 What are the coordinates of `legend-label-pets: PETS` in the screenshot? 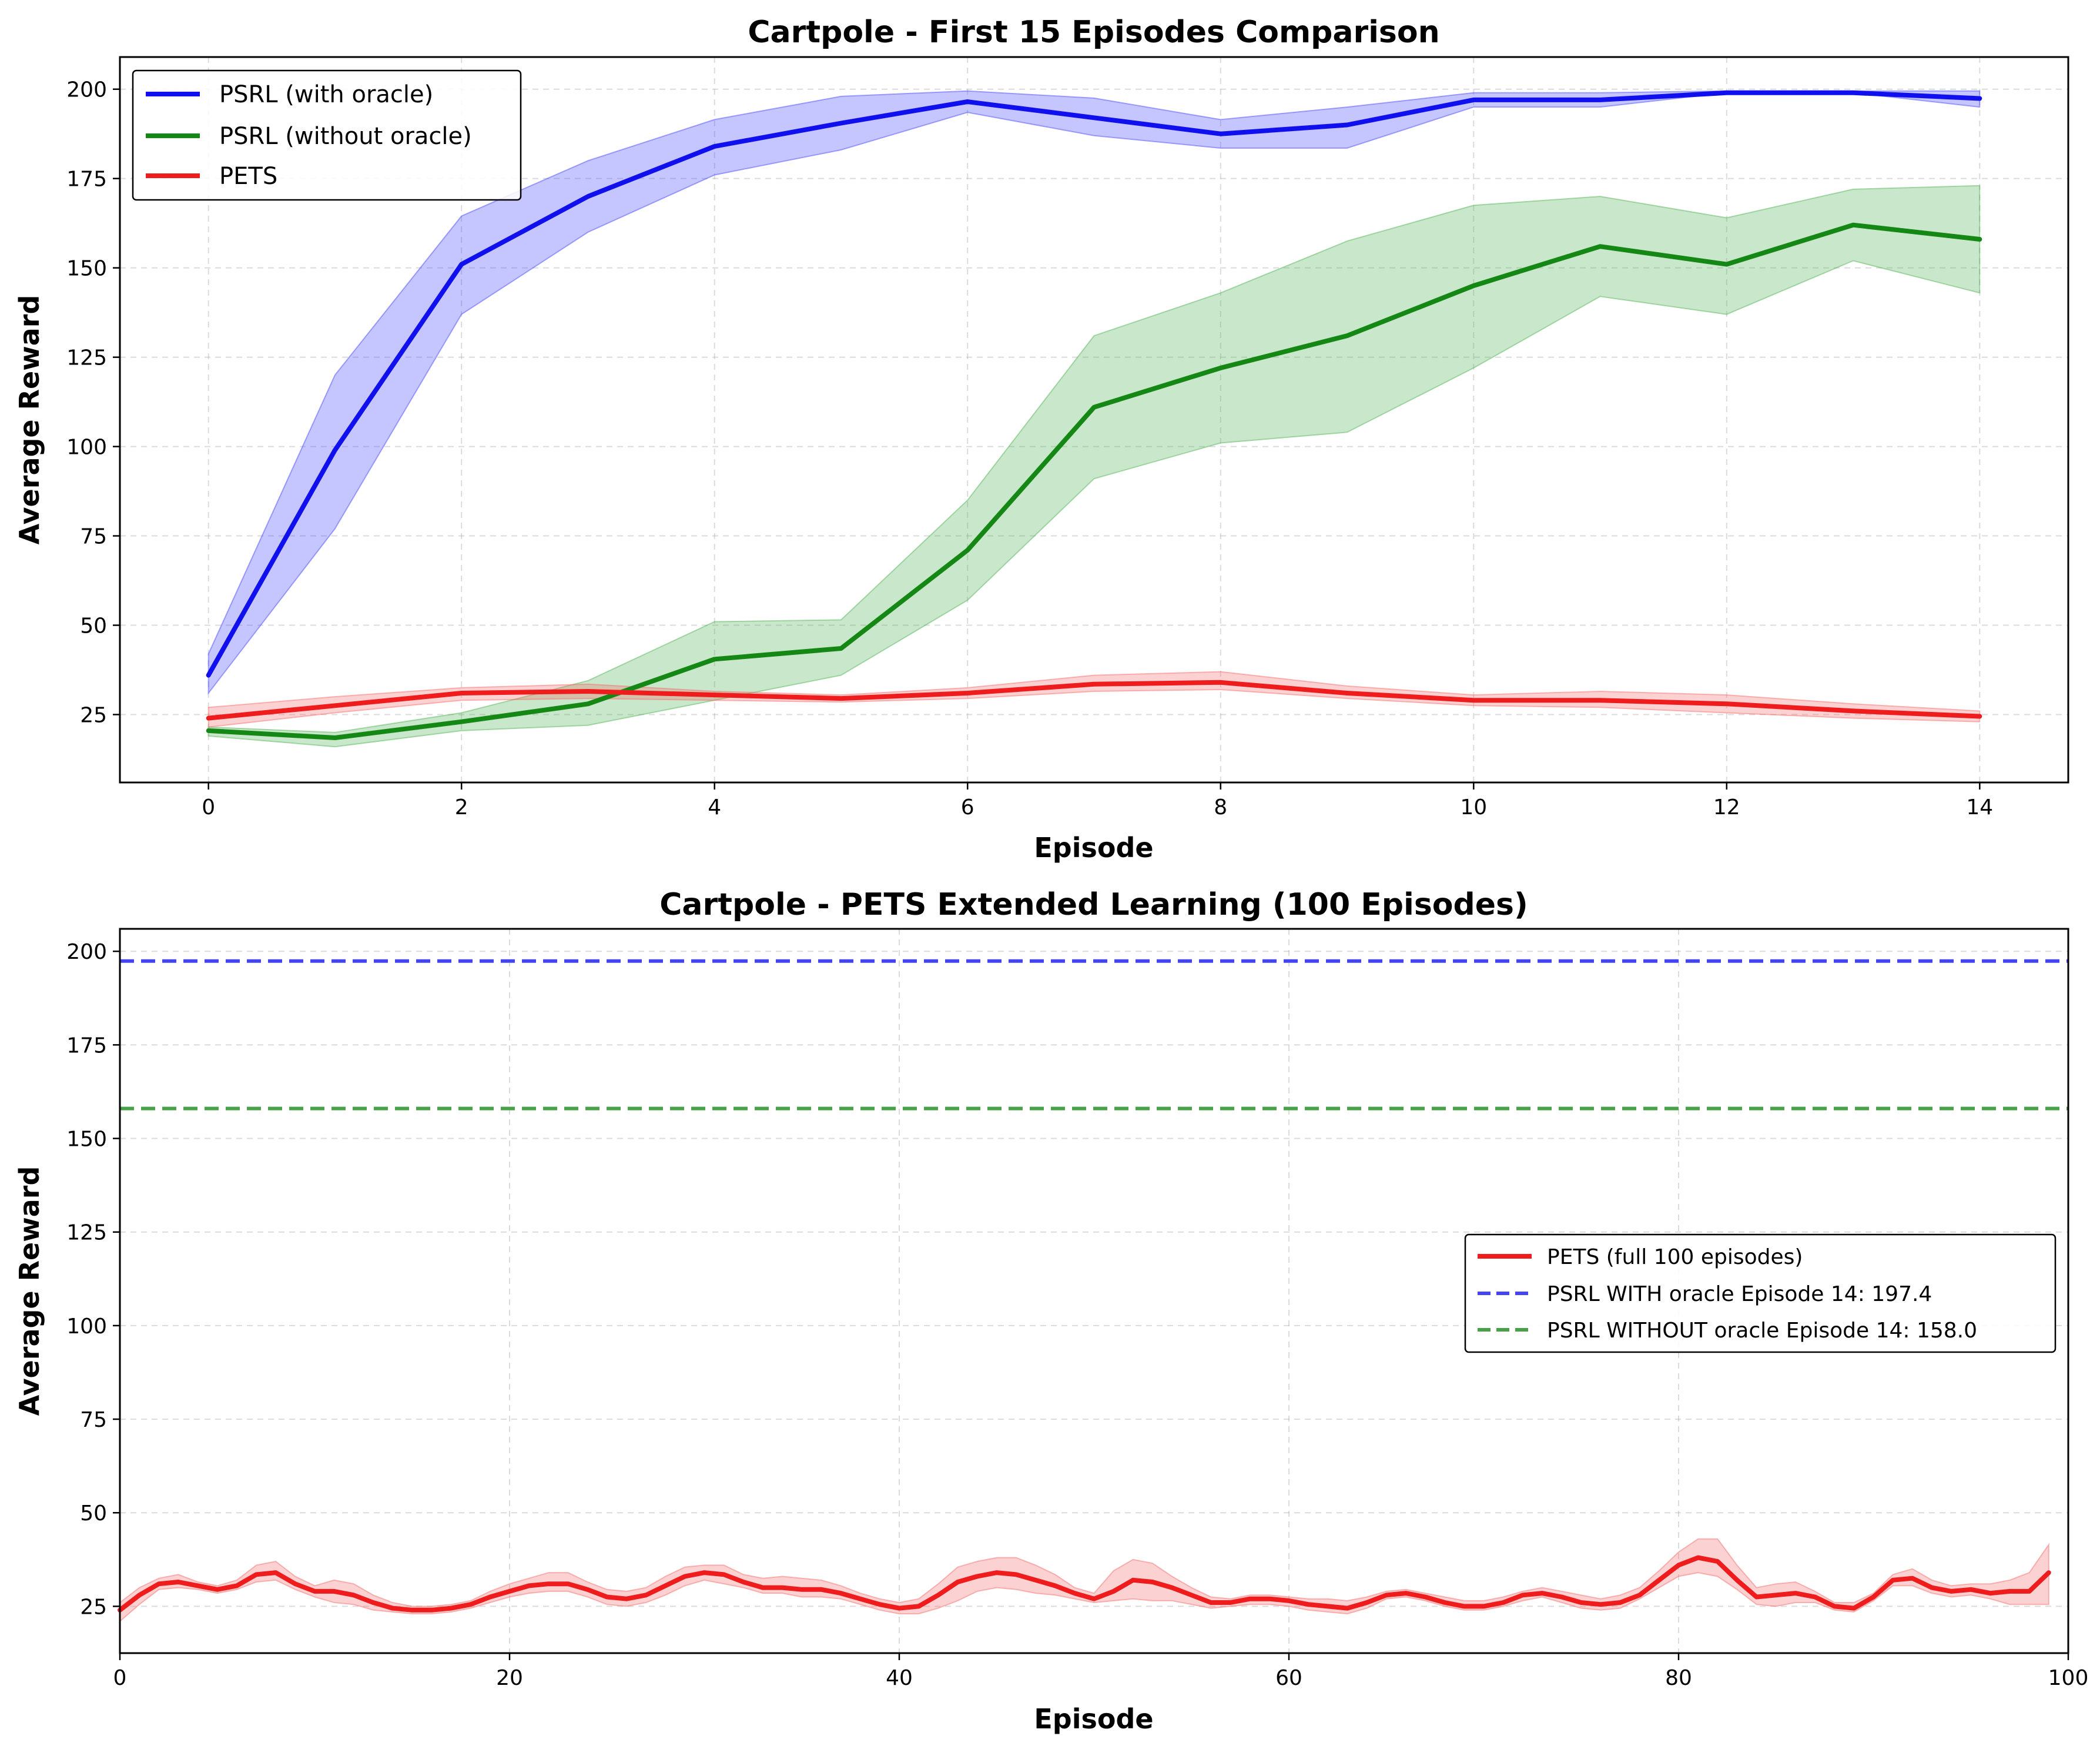 It's located at (248, 176).